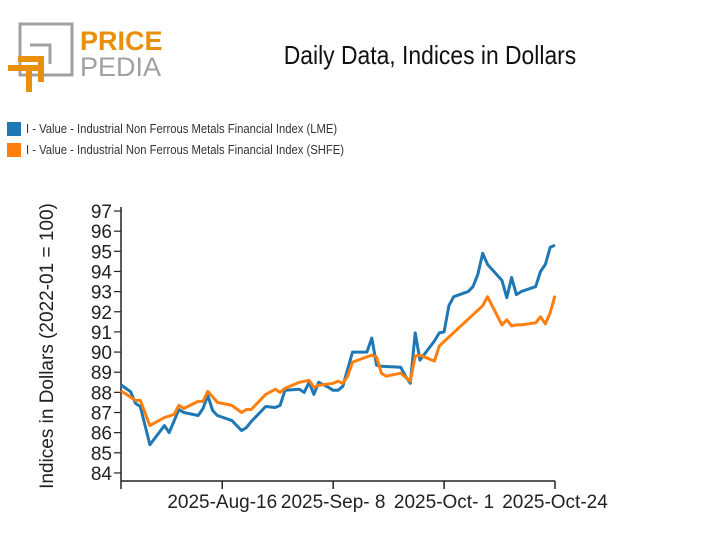 The width and height of the screenshot is (712, 555). I want to click on x-tick-label: 2025-Oct-24, so click(555, 502).